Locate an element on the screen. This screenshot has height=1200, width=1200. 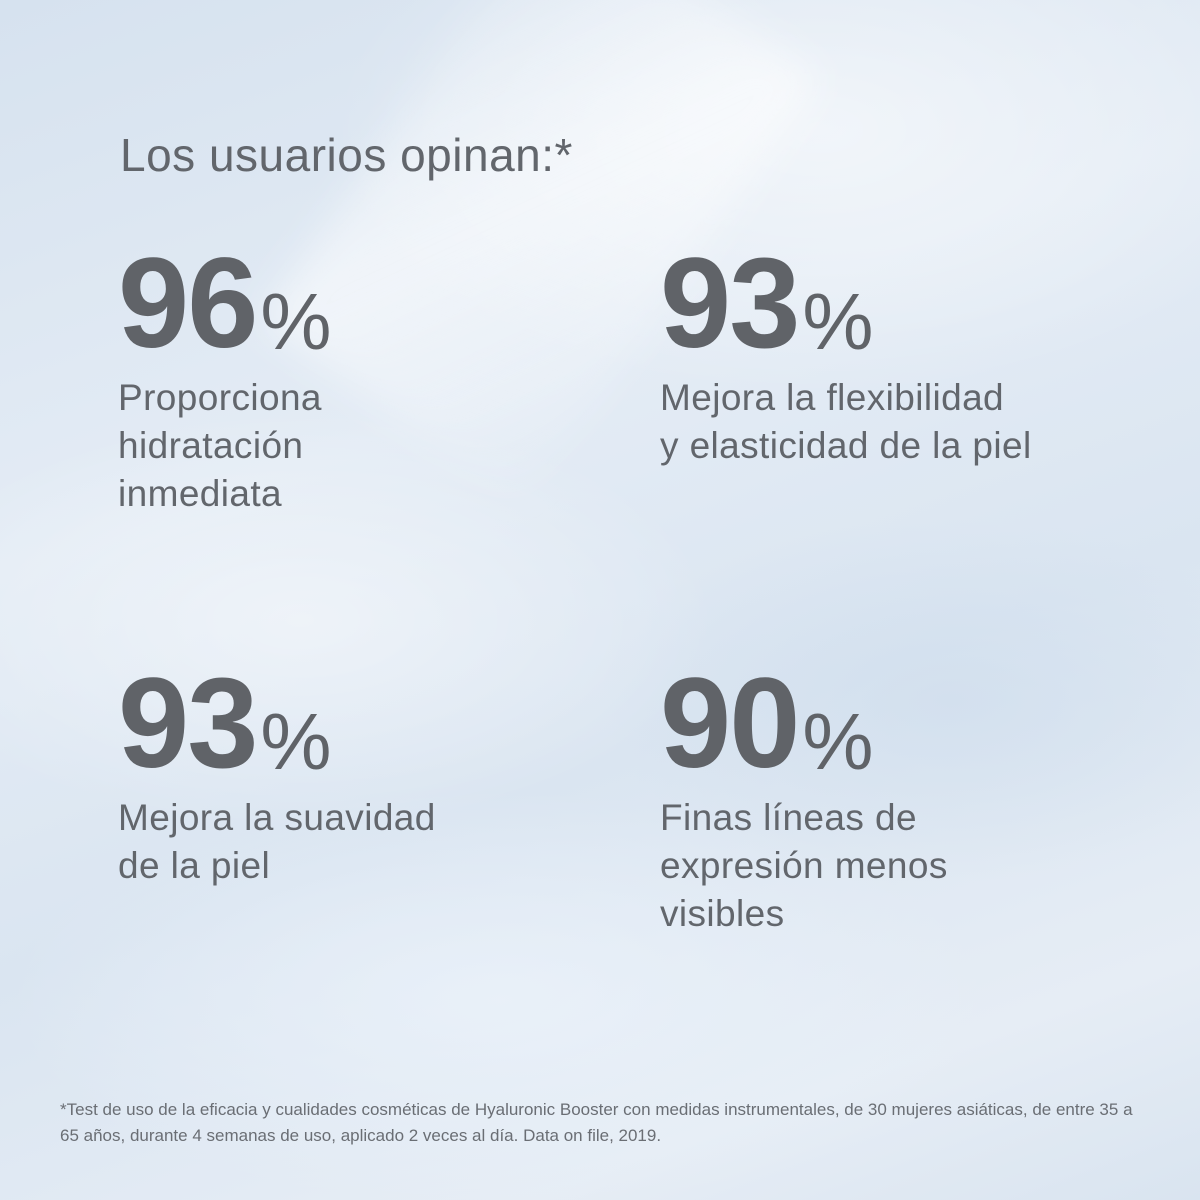
stat-description: Finas líneas de expresión menos visibles is located at coordinates (804, 865).